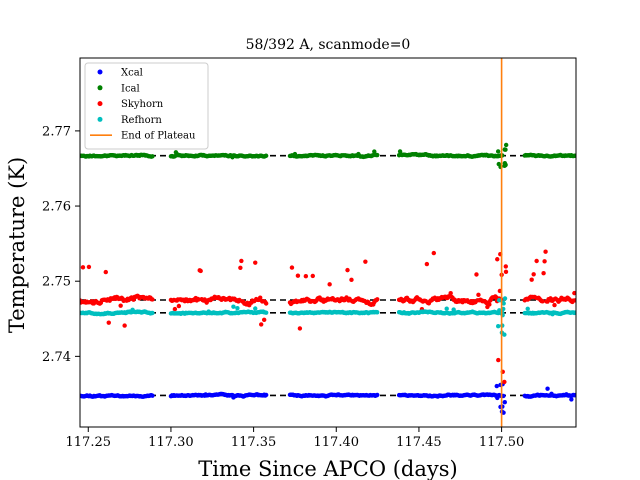 The width and height of the screenshot is (640, 480). I want to click on y-tick-label: 2.74, so click(56, 357).